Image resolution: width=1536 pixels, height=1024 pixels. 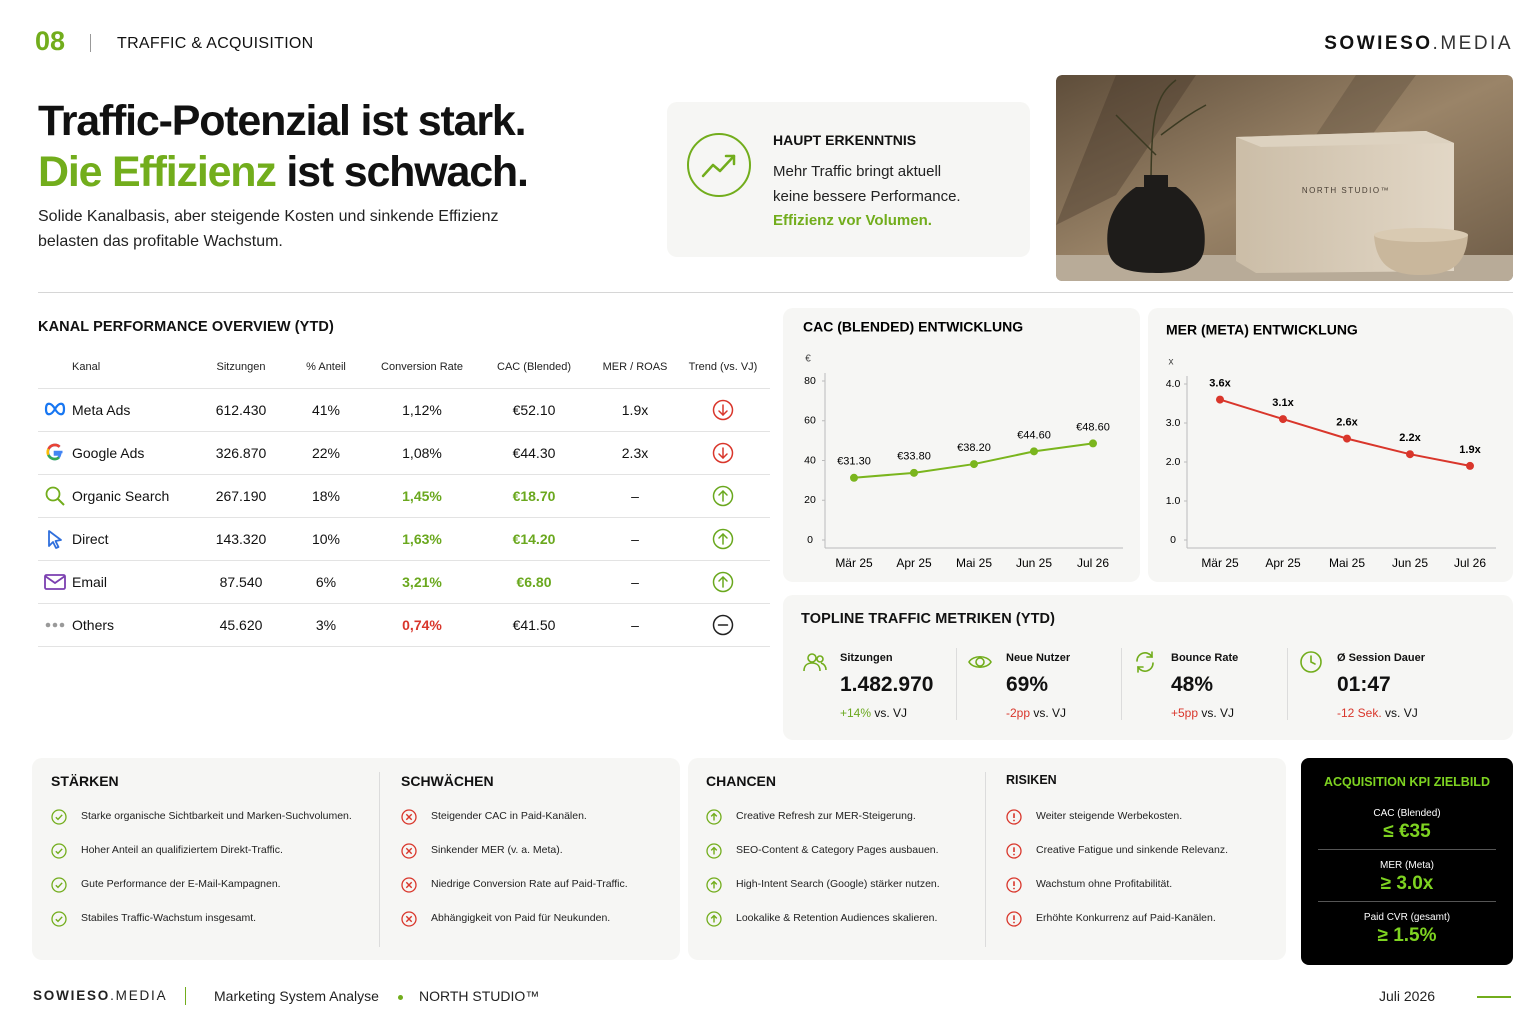 What do you see at coordinates (856, 713) in the screenshot?
I see `delta-value: +14%` at bounding box center [856, 713].